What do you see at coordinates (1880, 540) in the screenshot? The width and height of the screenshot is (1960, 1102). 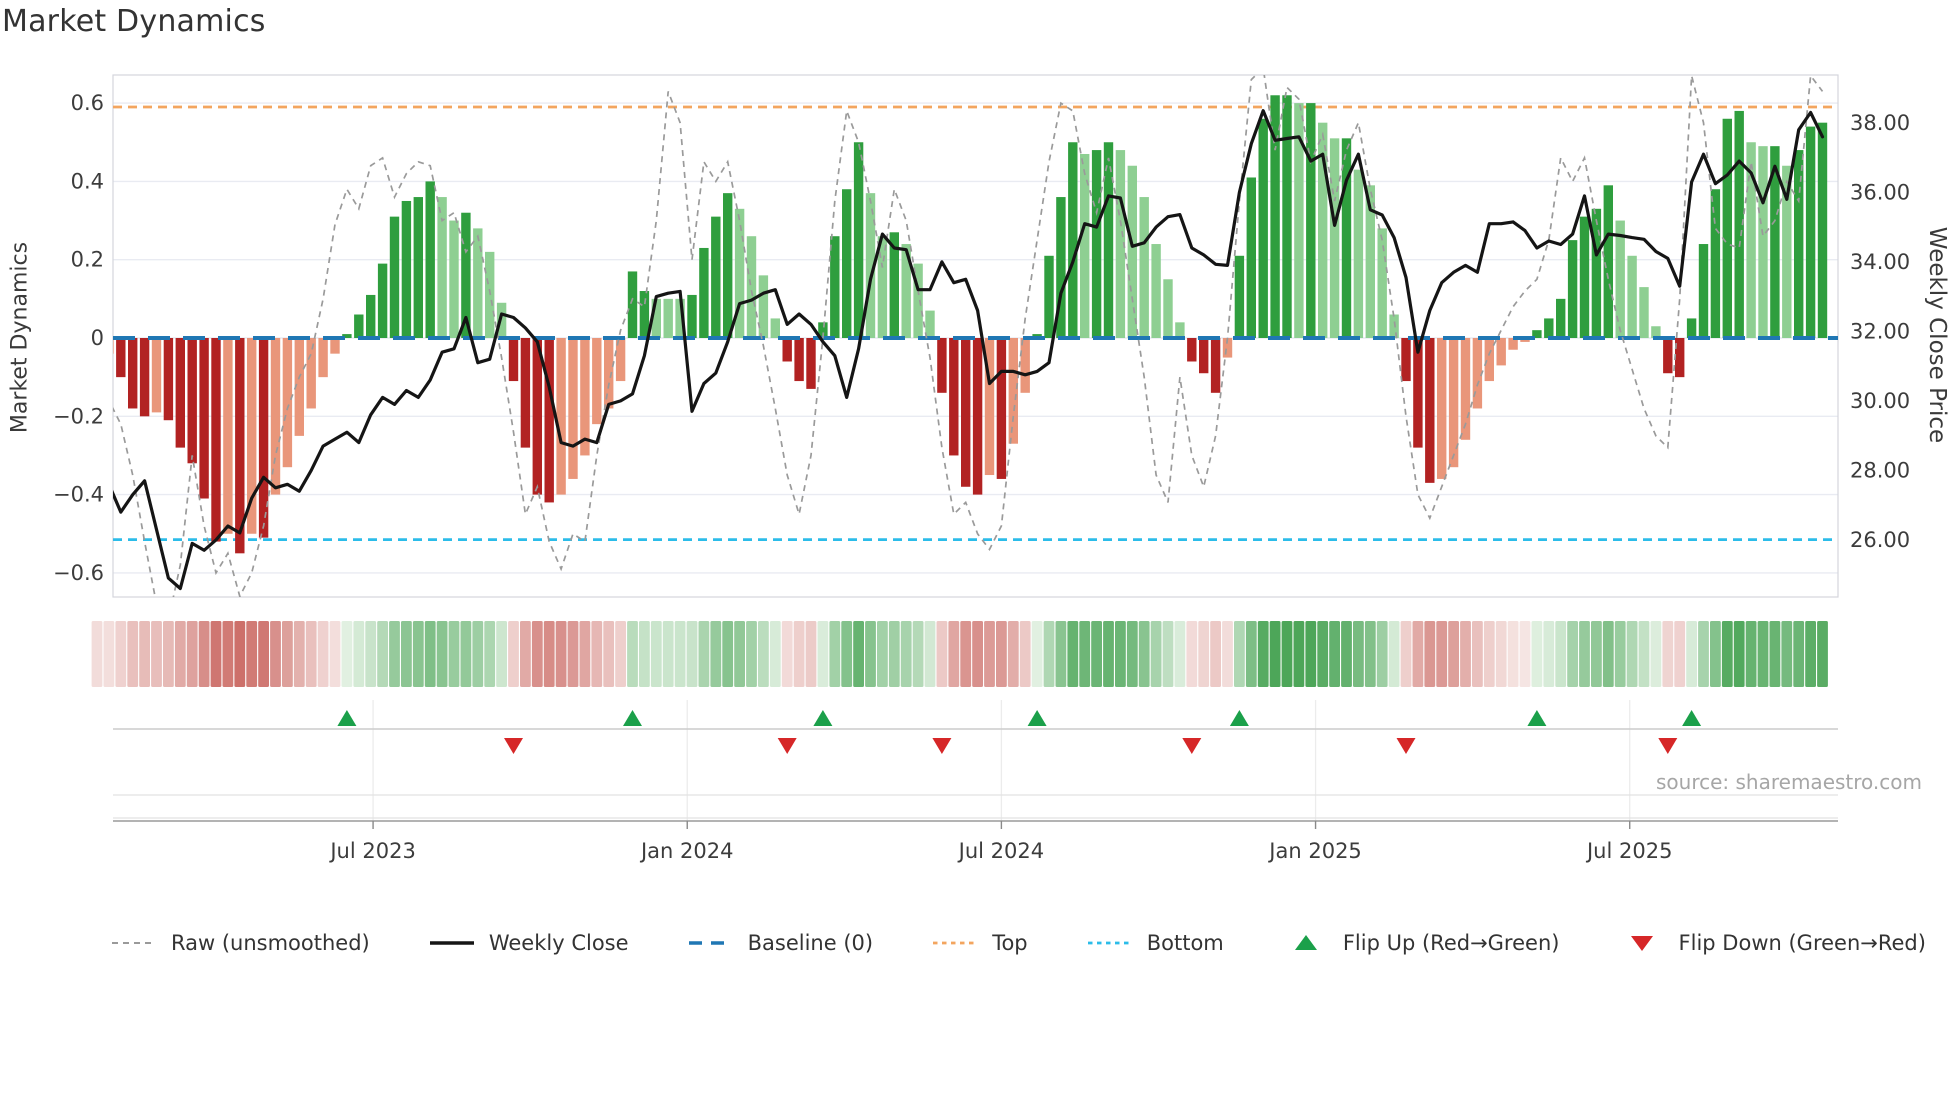 I see `svg-text: 26.00` at bounding box center [1880, 540].